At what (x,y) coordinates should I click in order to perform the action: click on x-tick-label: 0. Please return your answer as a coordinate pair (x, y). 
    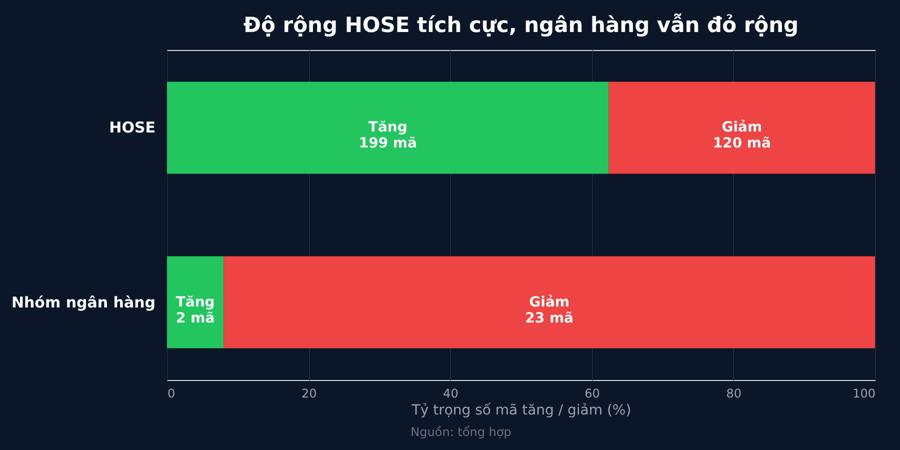
    Looking at the image, I should click on (172, 393).